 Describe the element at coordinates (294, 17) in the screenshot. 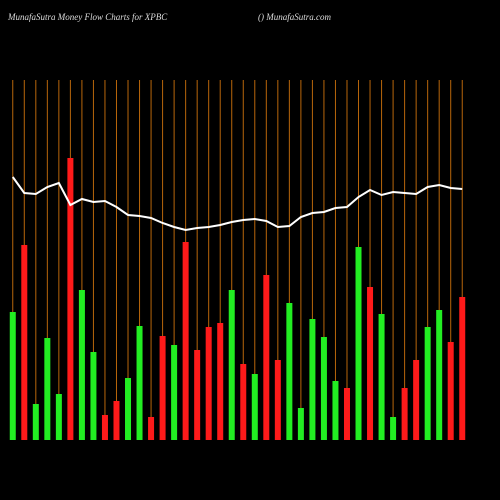

I see `chart-subtitle: () MunafaSutra.com` at that location.